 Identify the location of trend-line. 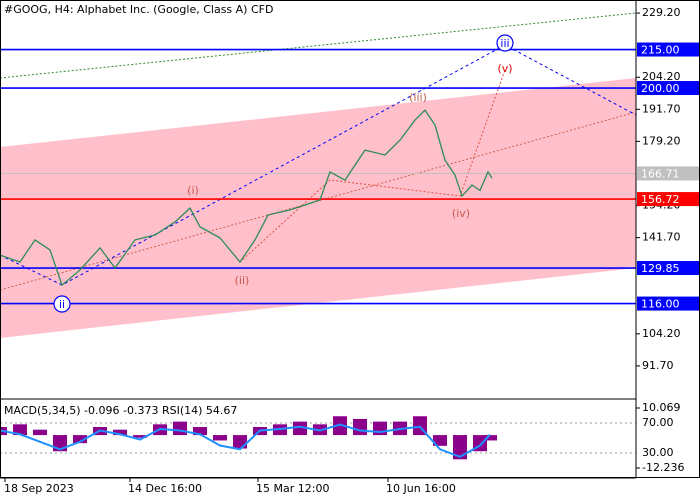
(318, 45).